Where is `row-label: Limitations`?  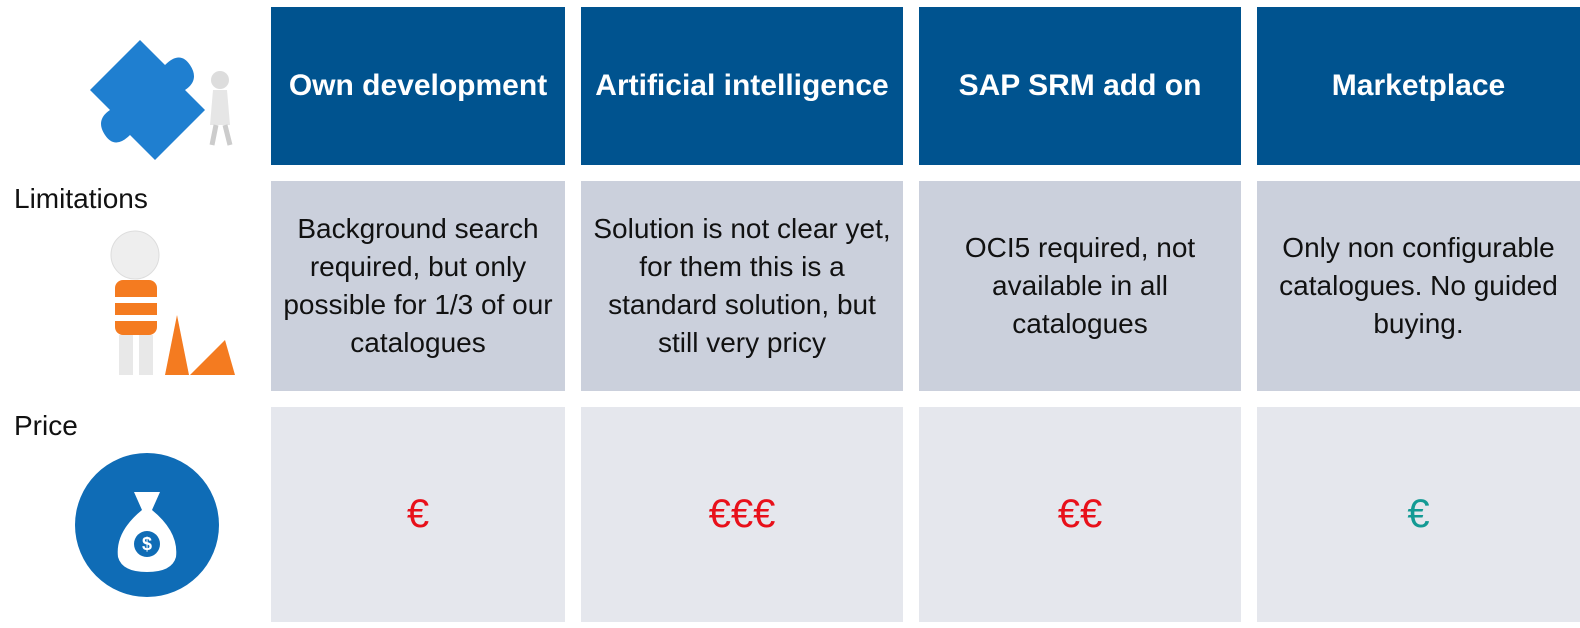
row-label: Limitations is located at coordinates (81, 198).